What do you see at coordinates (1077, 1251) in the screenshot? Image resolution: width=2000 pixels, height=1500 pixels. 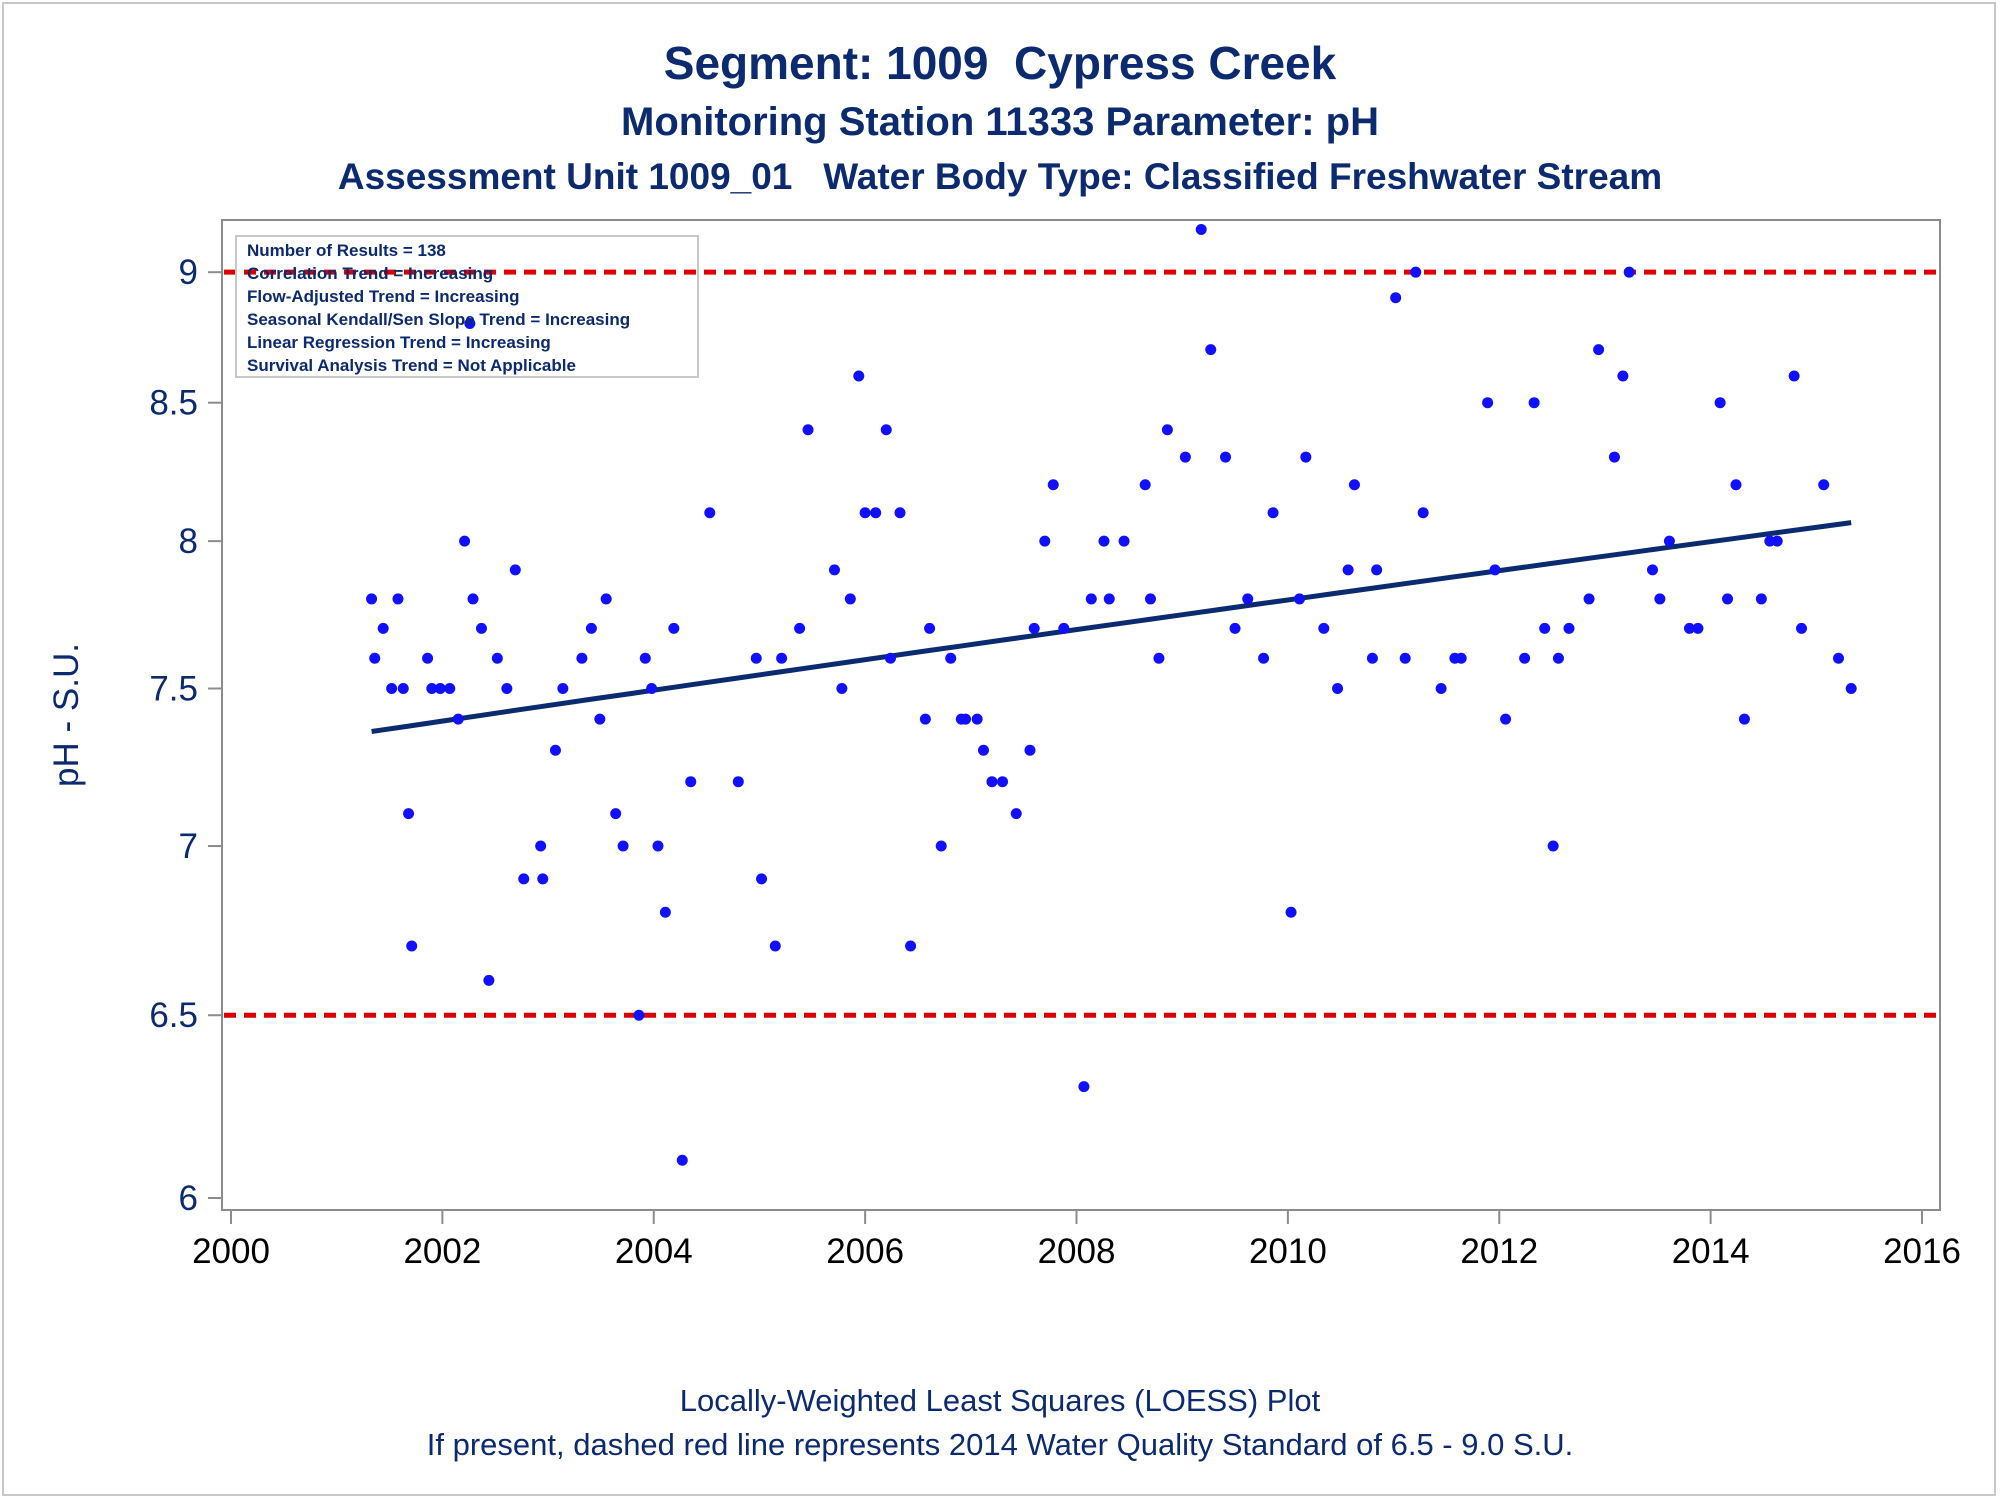 I see `x-tick-label: 2008` at bounding box center [1077, 1251].